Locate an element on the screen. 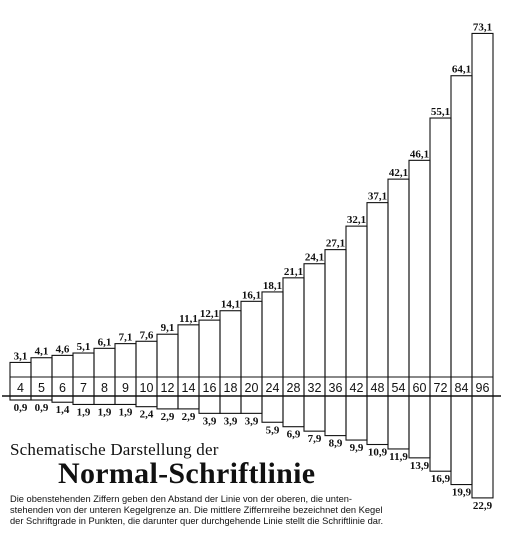  above-label: 4,6 is located at coordinates (63, 349).